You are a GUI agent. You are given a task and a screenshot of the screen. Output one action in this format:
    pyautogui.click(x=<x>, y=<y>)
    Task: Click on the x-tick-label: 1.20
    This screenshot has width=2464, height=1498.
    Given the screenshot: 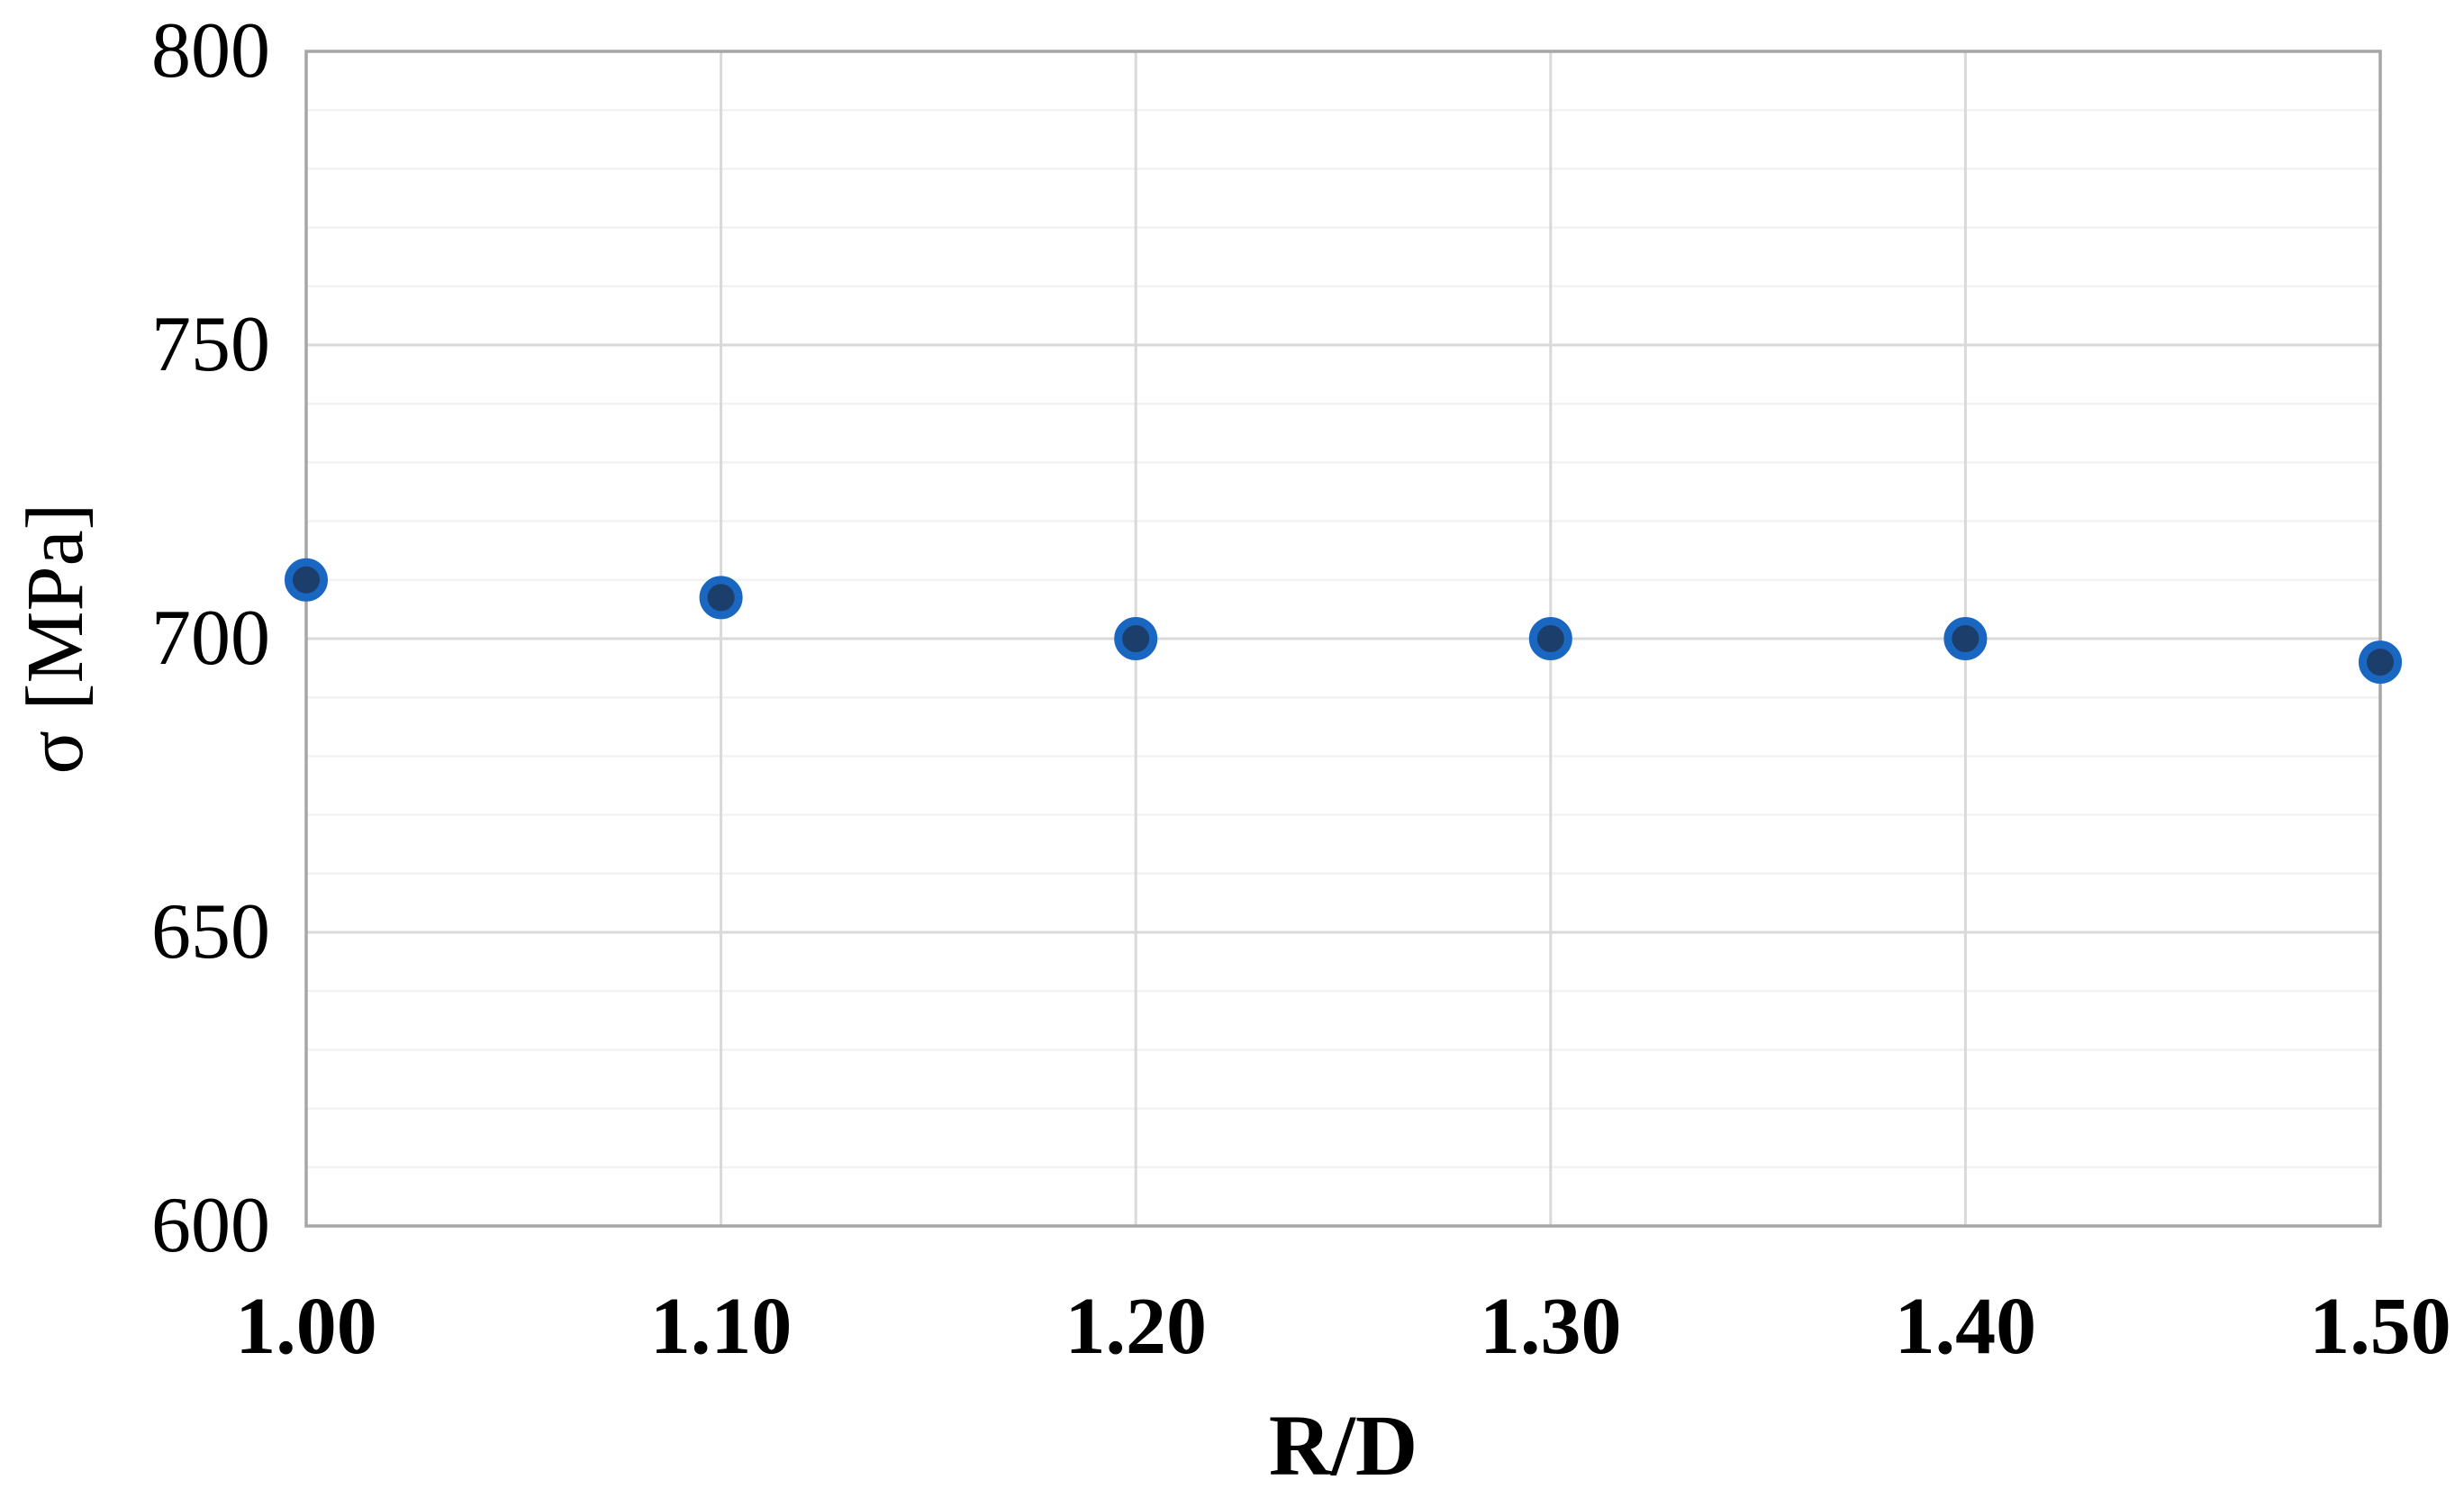 What is the action you would take?
    pyautogui.click(x=1135, y=1326)
    